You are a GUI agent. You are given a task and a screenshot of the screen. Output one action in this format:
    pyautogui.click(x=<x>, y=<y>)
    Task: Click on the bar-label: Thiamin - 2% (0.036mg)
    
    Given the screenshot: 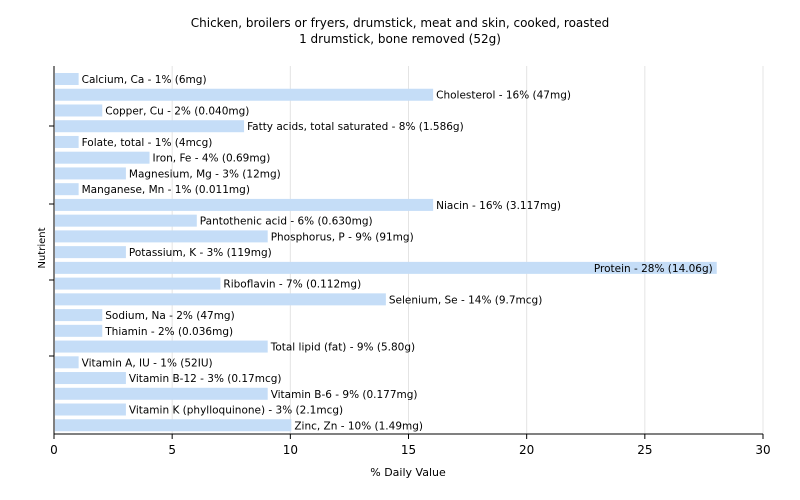 What is the action you would take?
    pyautogui.click(x=168, y=332)
    